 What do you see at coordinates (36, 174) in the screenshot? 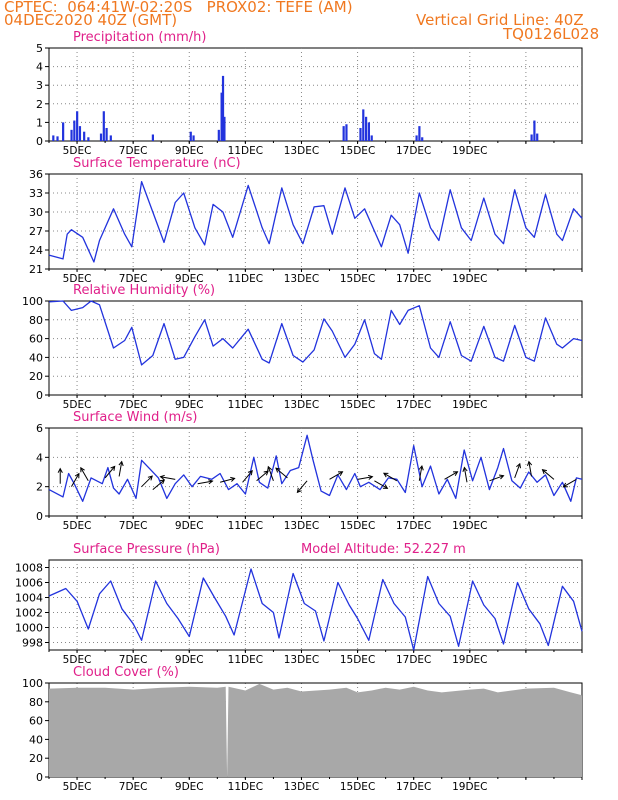
I see `y-tick-label: 36` at bounding box center [36, 174].